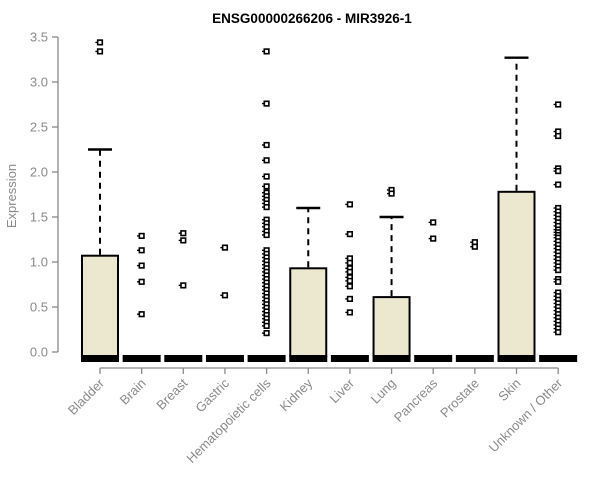 This screenshot has width=600, height=500. Describe the element at coordinates (308, 312) in the screenshot. I see `box-Kidney` at that location.